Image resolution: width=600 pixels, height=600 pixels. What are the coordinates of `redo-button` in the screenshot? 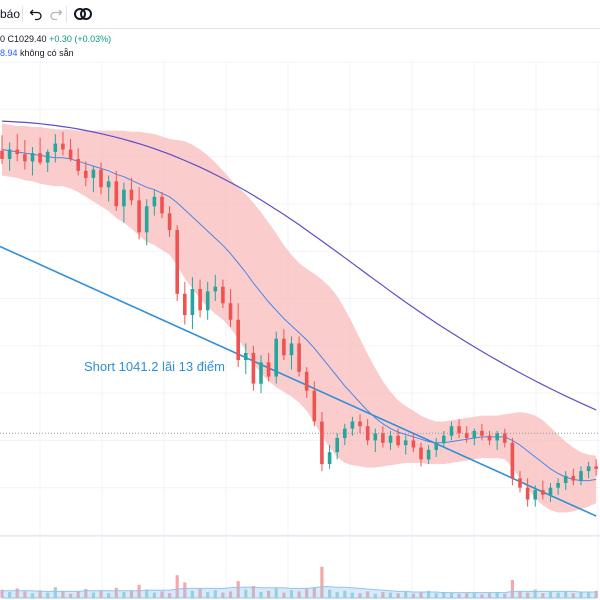 It's located at (56, 14).